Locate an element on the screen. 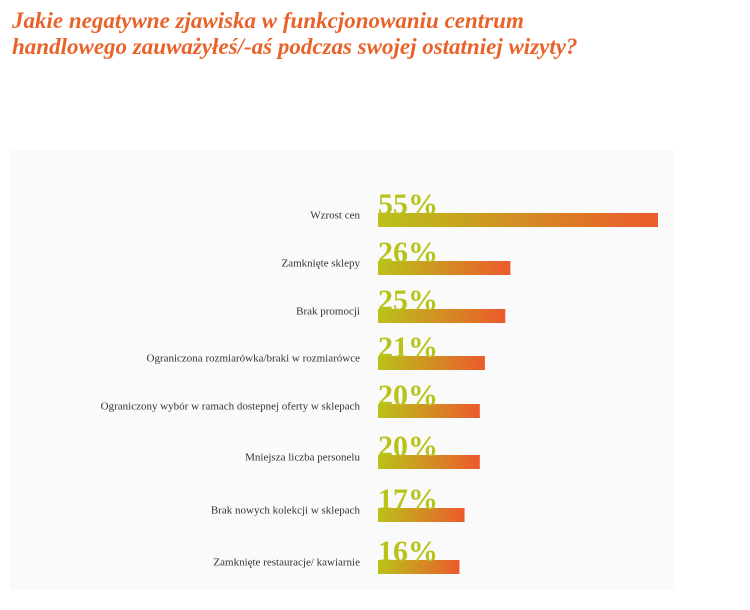 The height and width of the screenshot is (610, 750). value-label: 25% is located at coordinates (408, 300).